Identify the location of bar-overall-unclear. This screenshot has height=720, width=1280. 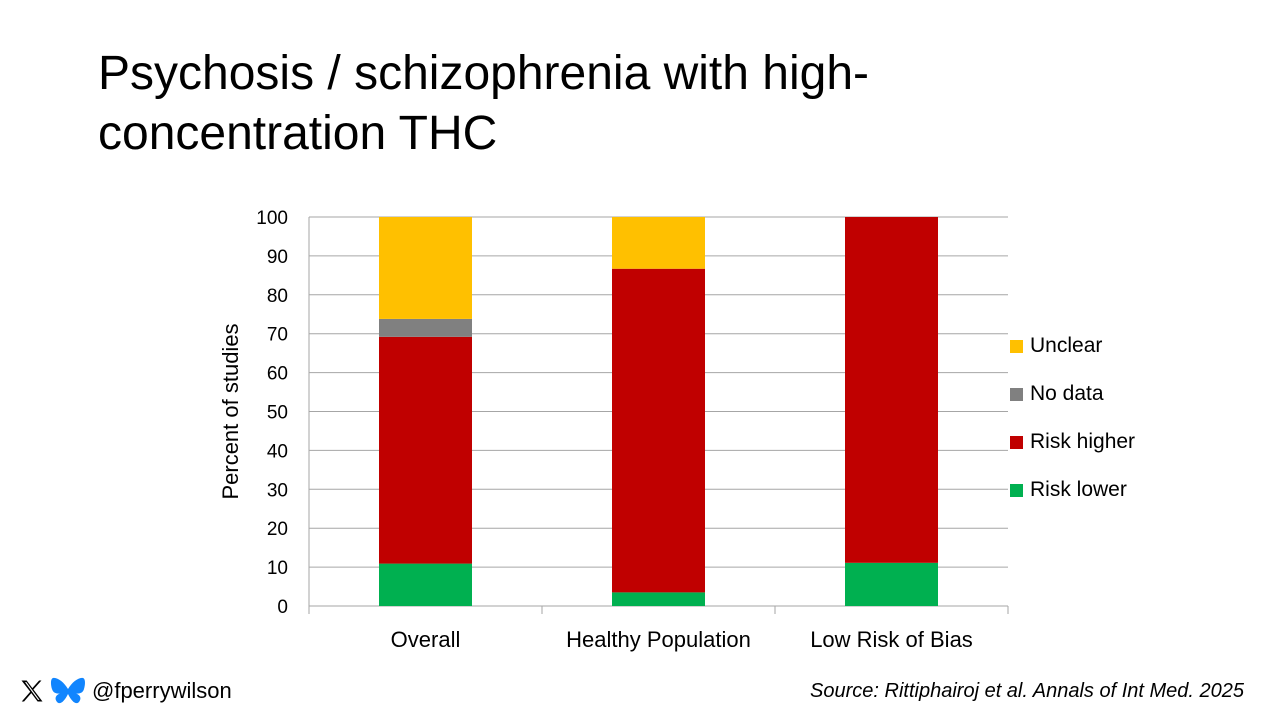
(425, 268).